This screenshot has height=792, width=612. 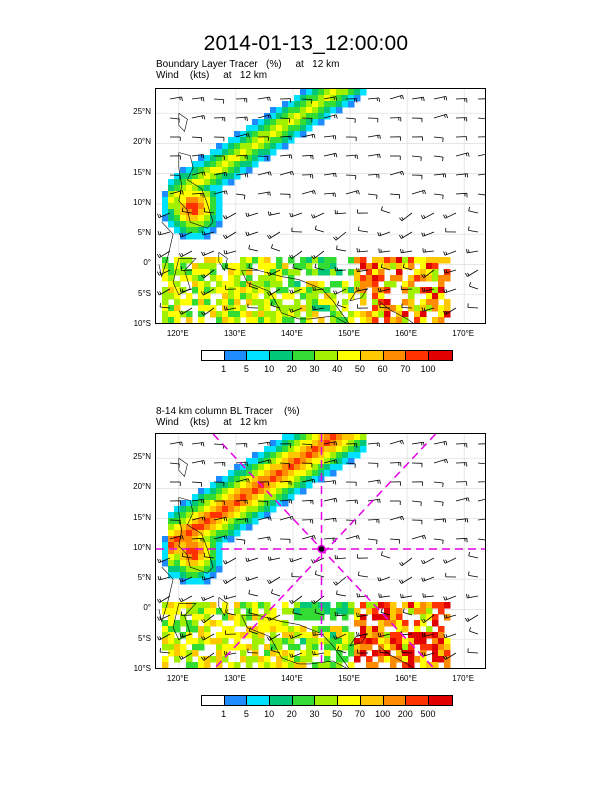 I want to click on panel2-colorbar, so click(x=327, y=700).